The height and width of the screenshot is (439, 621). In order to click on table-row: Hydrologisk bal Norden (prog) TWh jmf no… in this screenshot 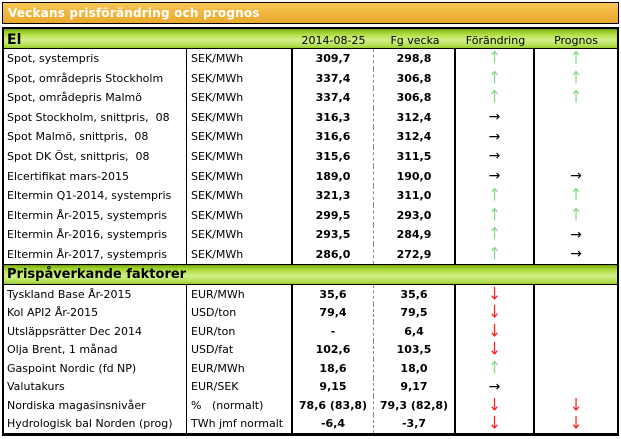, I will do `click(310, 424)`.